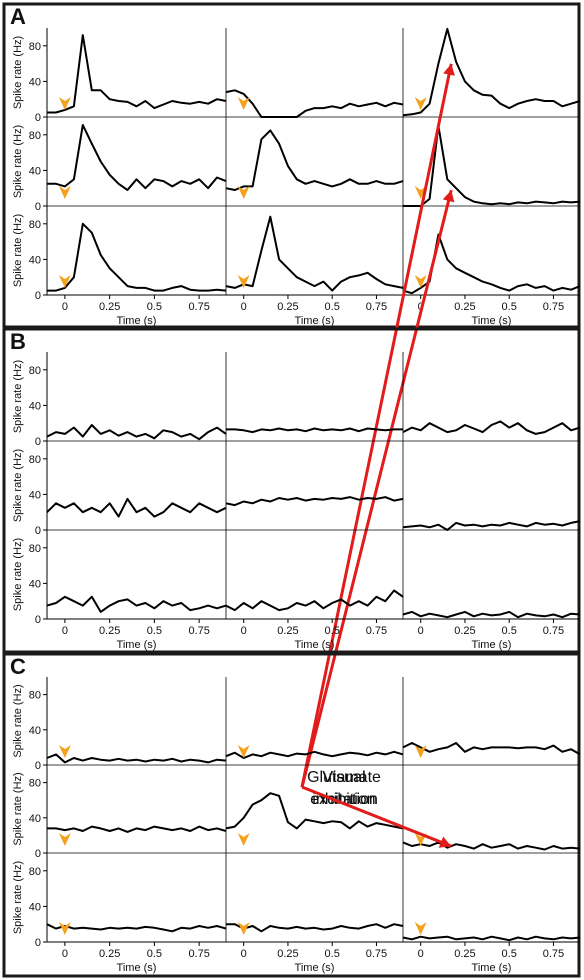 The height and width of the screenshot is (980, 584). What do you see at coordinates (18, 16) in the screenshot?
I see `panel-label: A` at bounding box center [18, 16].